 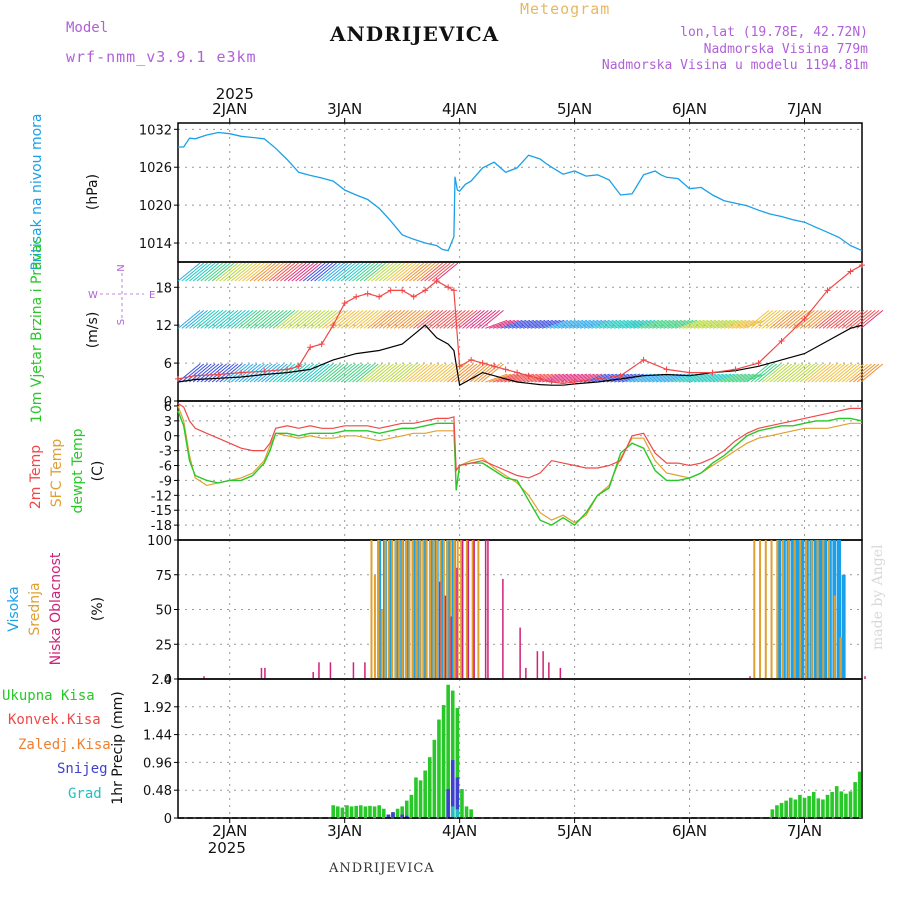 I want to click on panel-frame, so click(x=520, y=192).